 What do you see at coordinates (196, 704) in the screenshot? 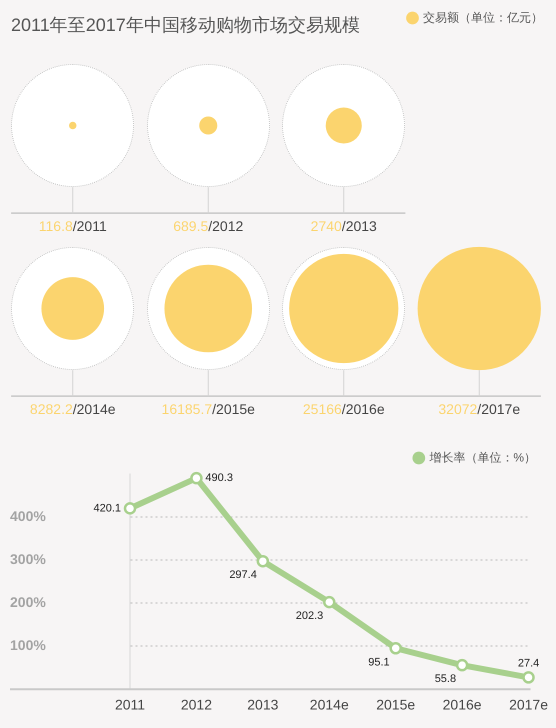
I see `x-tick-label: 2012` at bounding box center [196, 704].